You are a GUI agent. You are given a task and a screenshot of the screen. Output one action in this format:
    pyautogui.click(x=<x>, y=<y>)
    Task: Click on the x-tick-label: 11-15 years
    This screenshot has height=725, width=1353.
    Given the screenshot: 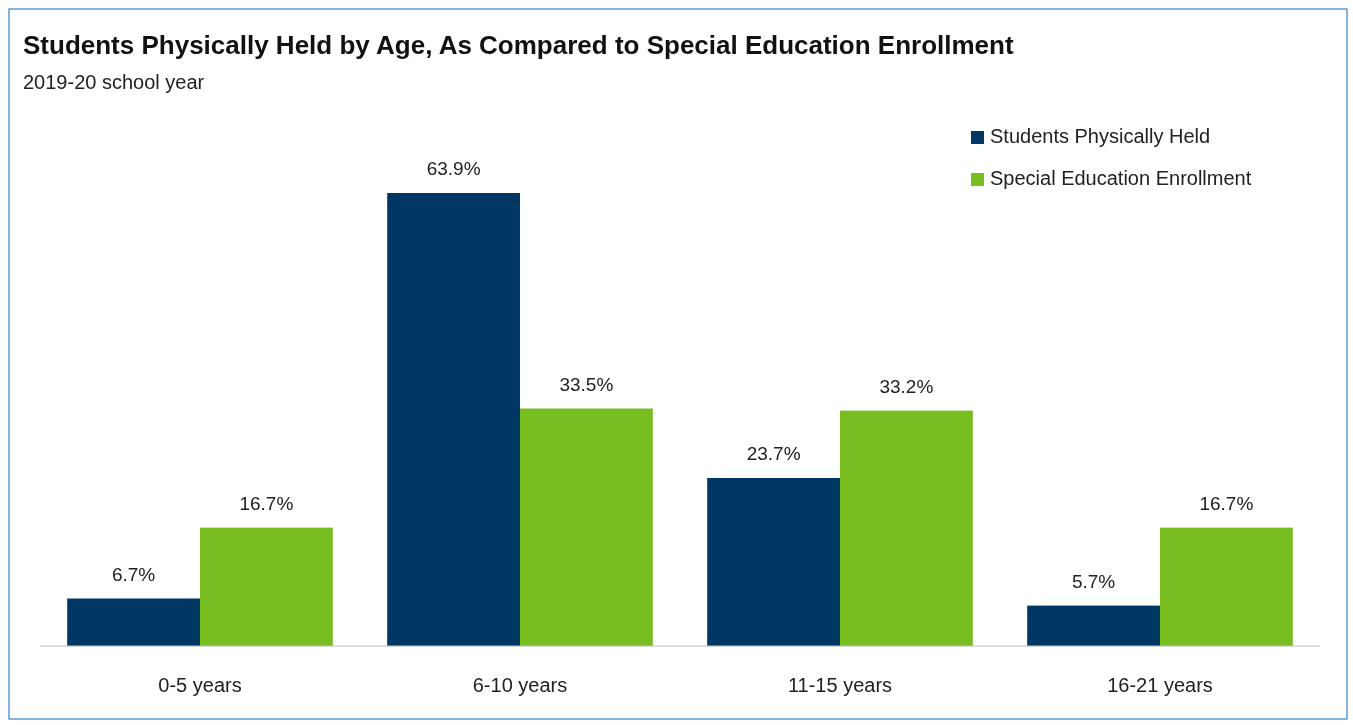 What is the action you would take?
    pyautogui.click(x=840, y=685)
    